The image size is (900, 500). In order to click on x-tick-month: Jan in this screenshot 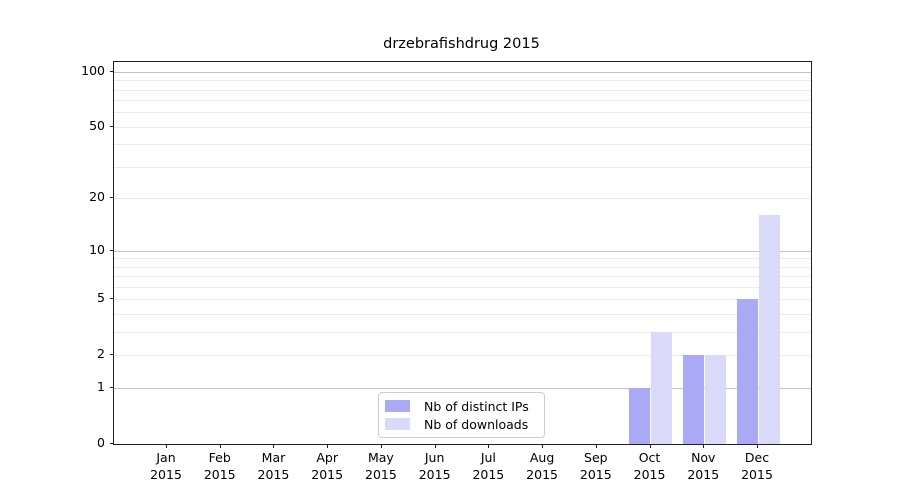, I will do `click(166, 457)`.